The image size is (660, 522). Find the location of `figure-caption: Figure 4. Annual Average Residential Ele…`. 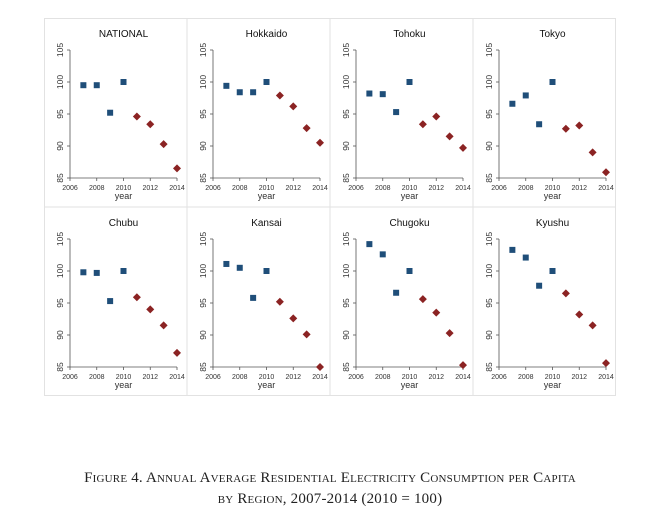

figure-caption: Figure 4. Annual Average Residential Ele… is located at coordinates (330, 489).